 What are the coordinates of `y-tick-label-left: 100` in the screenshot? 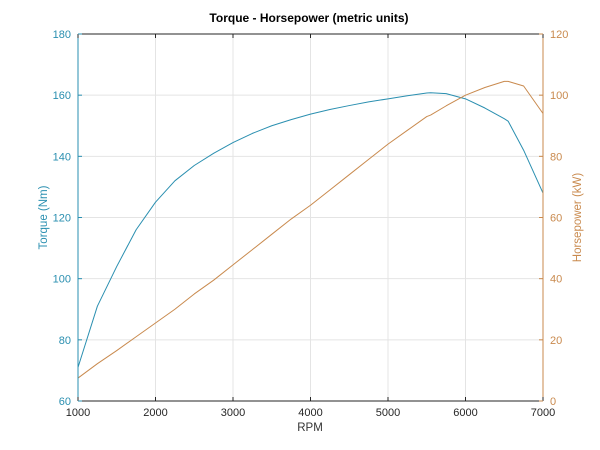 It's located at (62, 280).